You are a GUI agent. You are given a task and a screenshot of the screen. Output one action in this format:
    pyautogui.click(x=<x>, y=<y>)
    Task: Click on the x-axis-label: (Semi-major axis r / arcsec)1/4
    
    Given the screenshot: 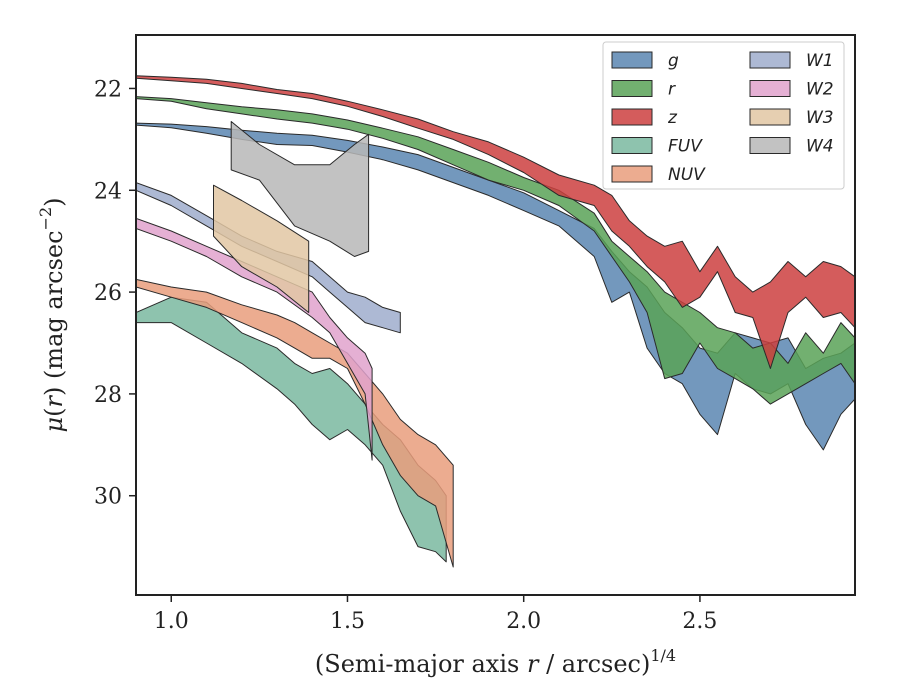 What is the action you would take?
    pyautogui.click(x=495, y=662)
    